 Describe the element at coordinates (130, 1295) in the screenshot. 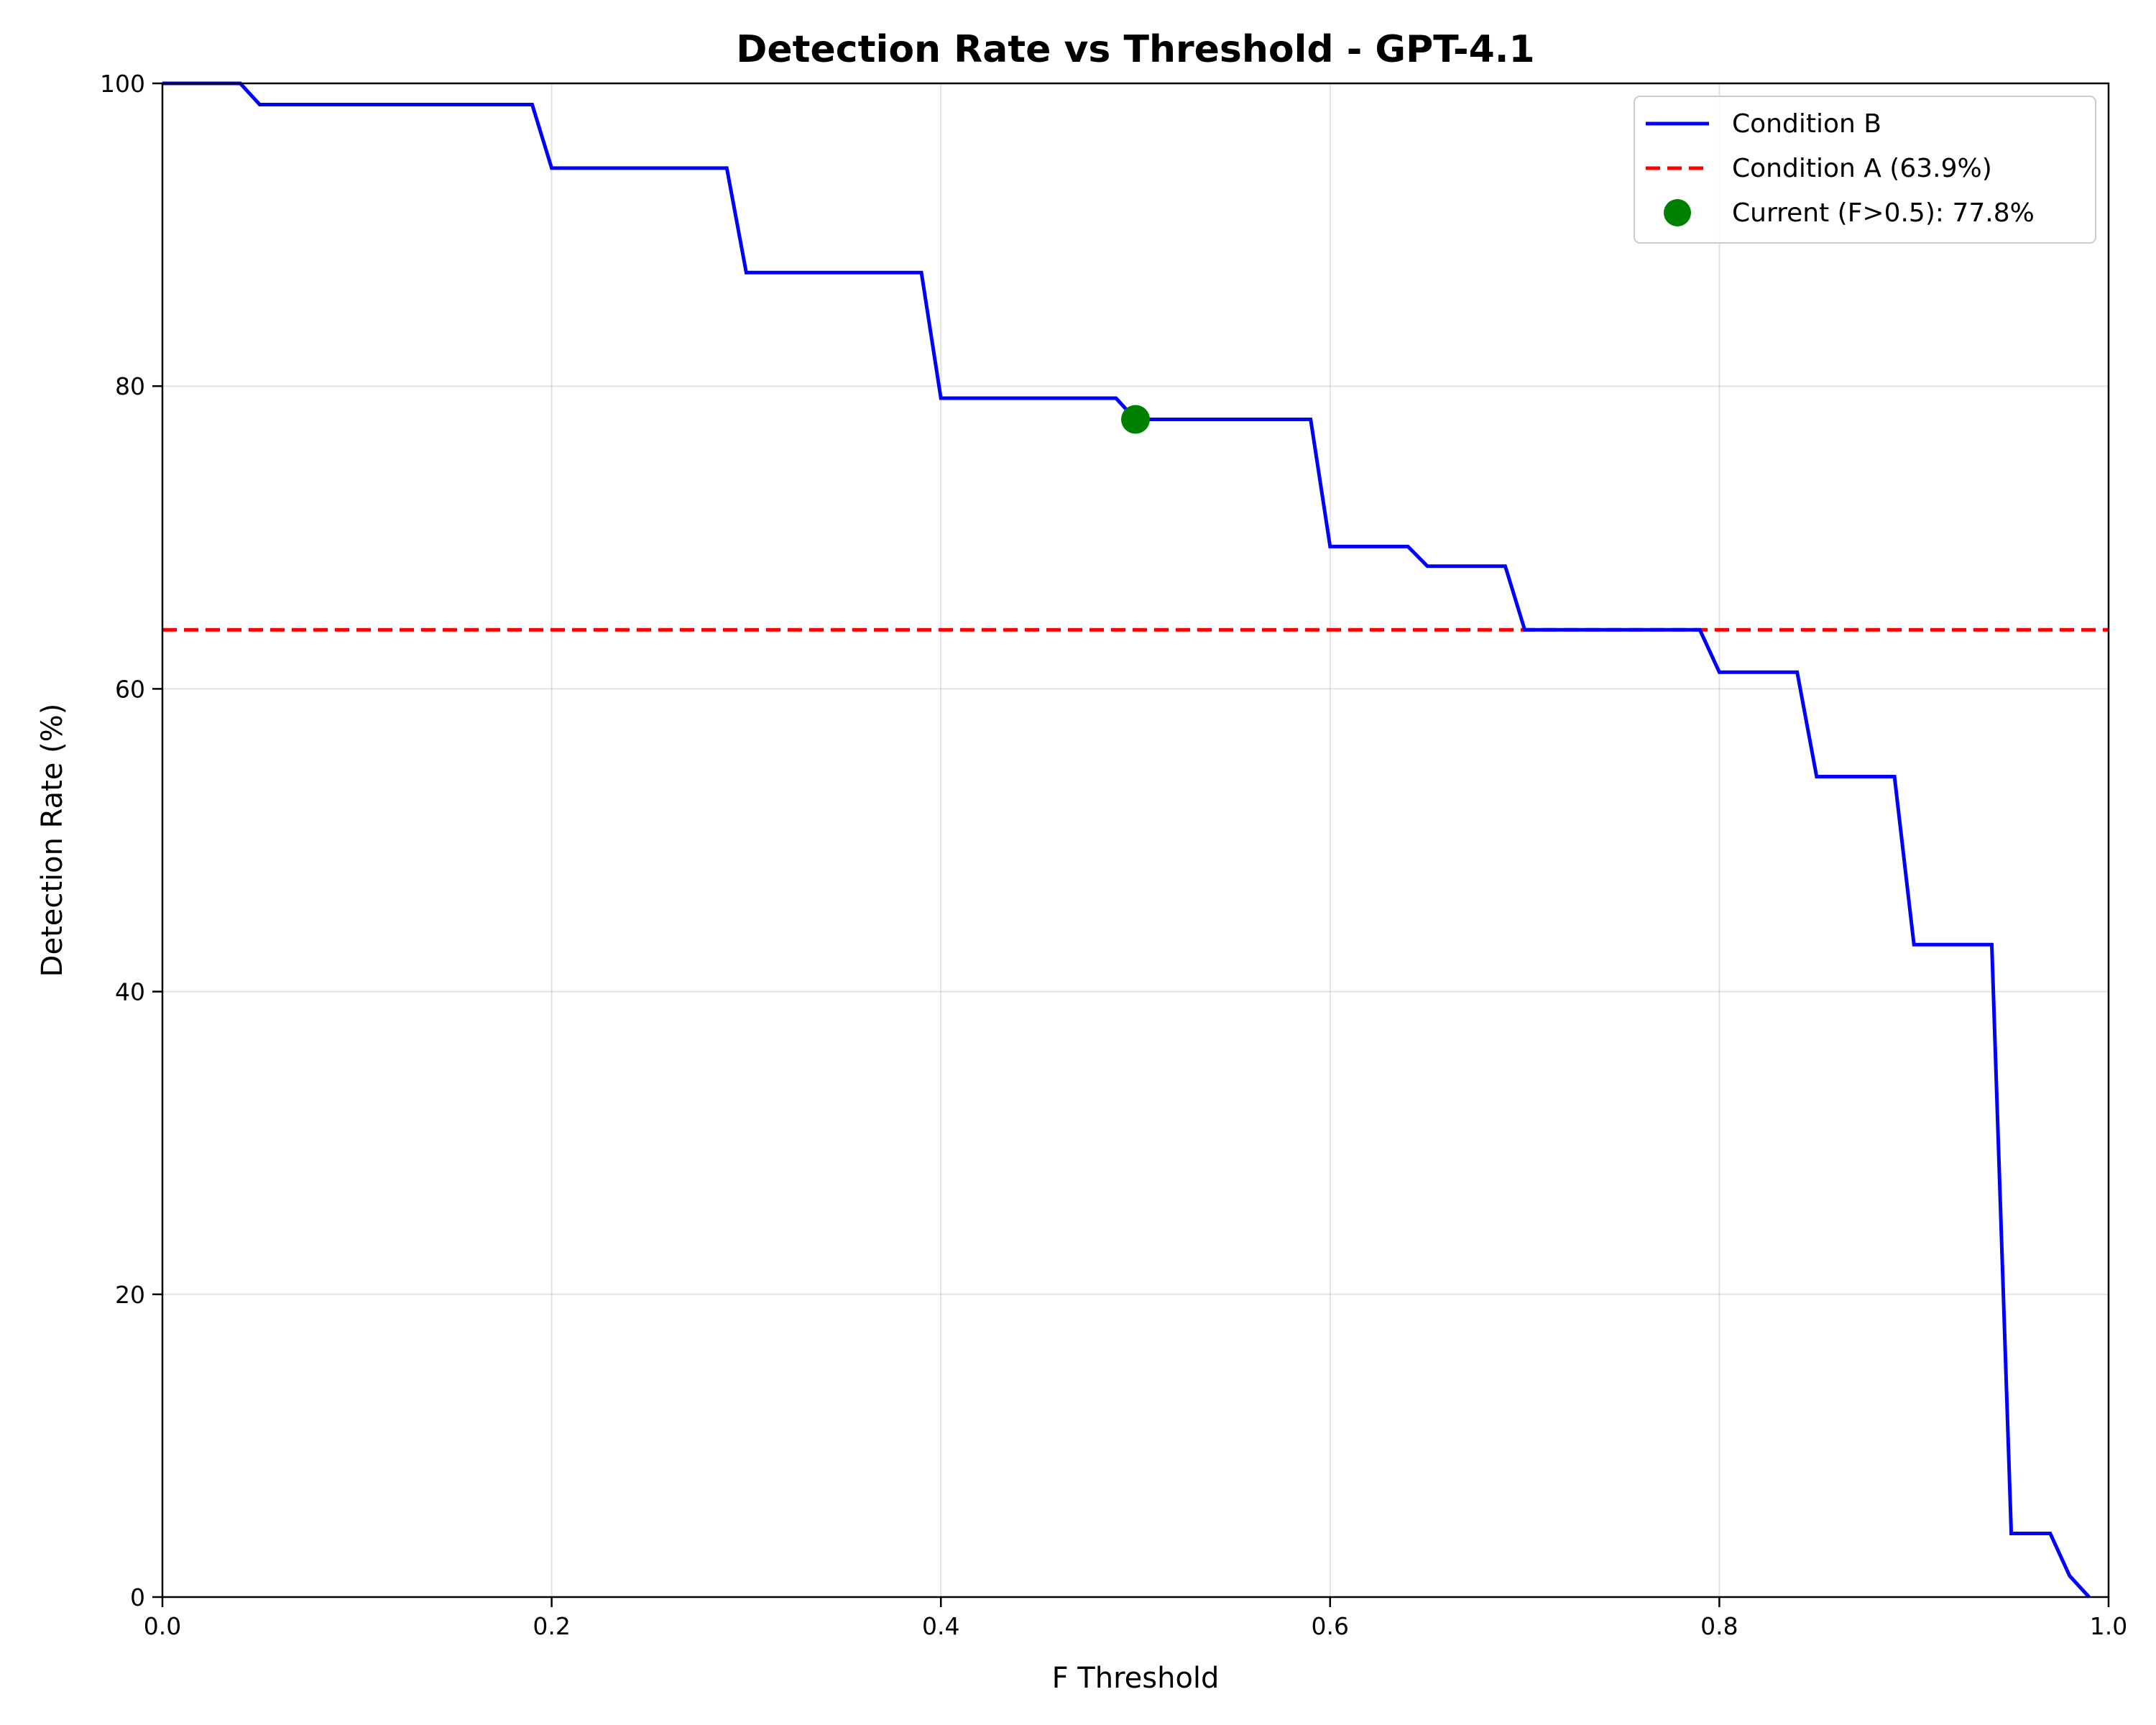

I see `y-tick-label: 20` at that location.